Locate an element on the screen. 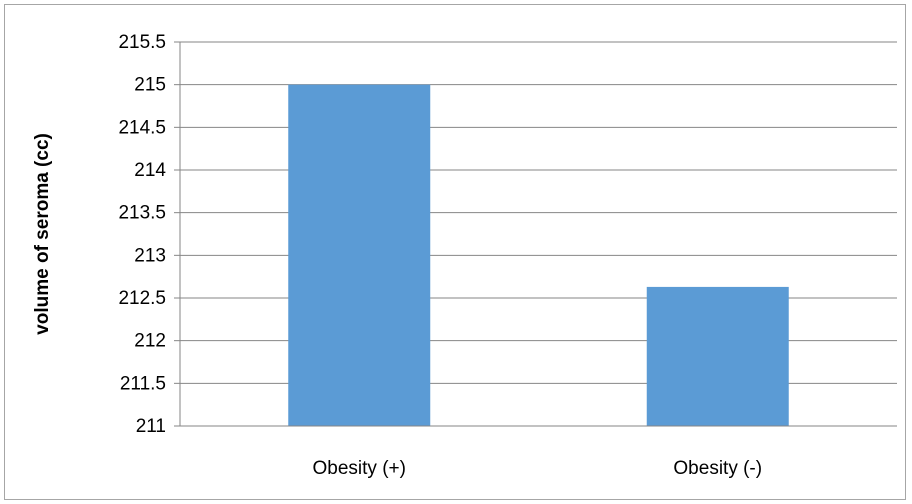 The width and height of the screenshot is (912, 504). y-tick-label: 214.5 is located at coordinates (142, 127).